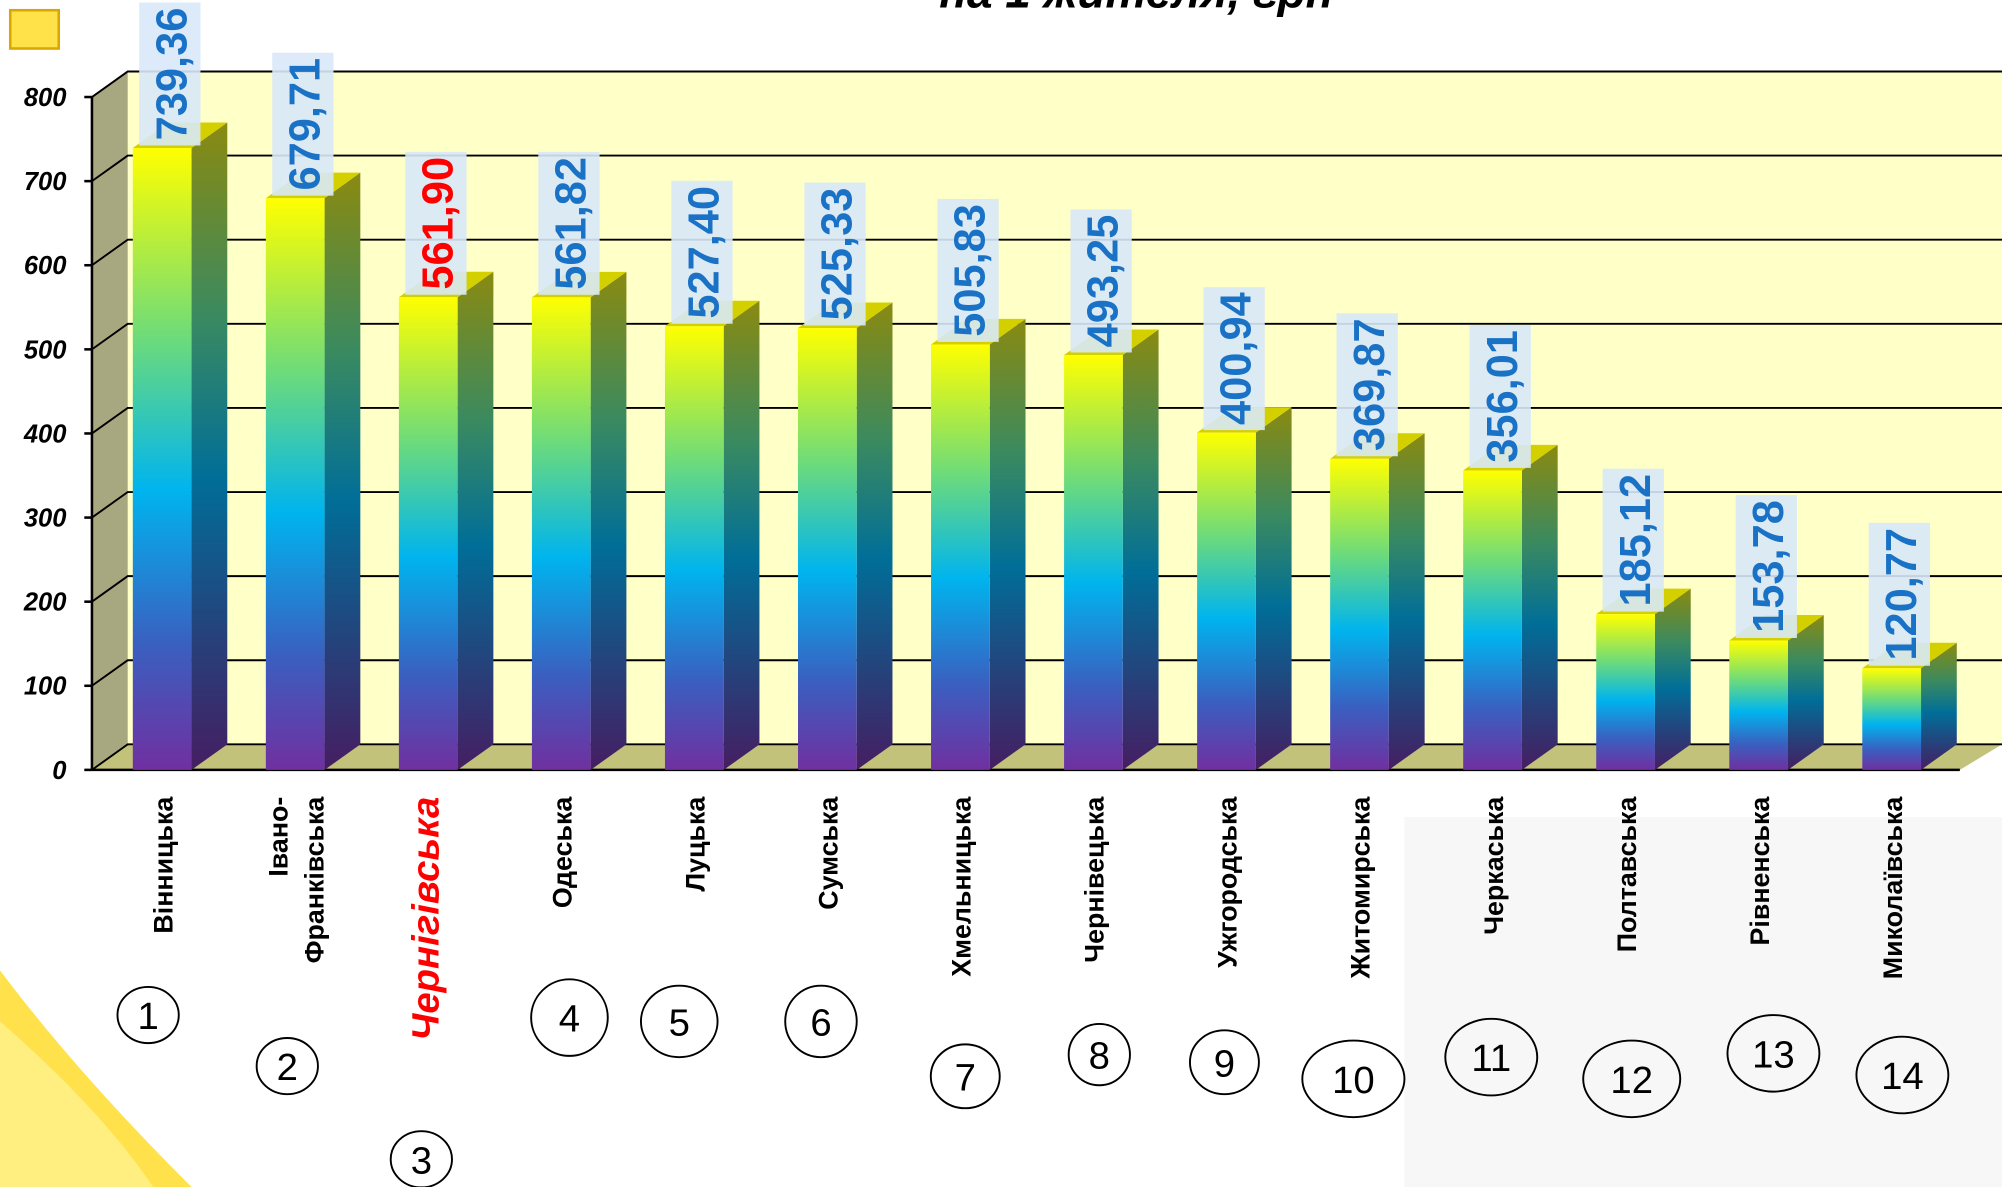 This screenshot has height=1187, width=2002. Describe the element at coordinates (562, 852) in the screenshot. I see `category-group: Одеська` at that location.